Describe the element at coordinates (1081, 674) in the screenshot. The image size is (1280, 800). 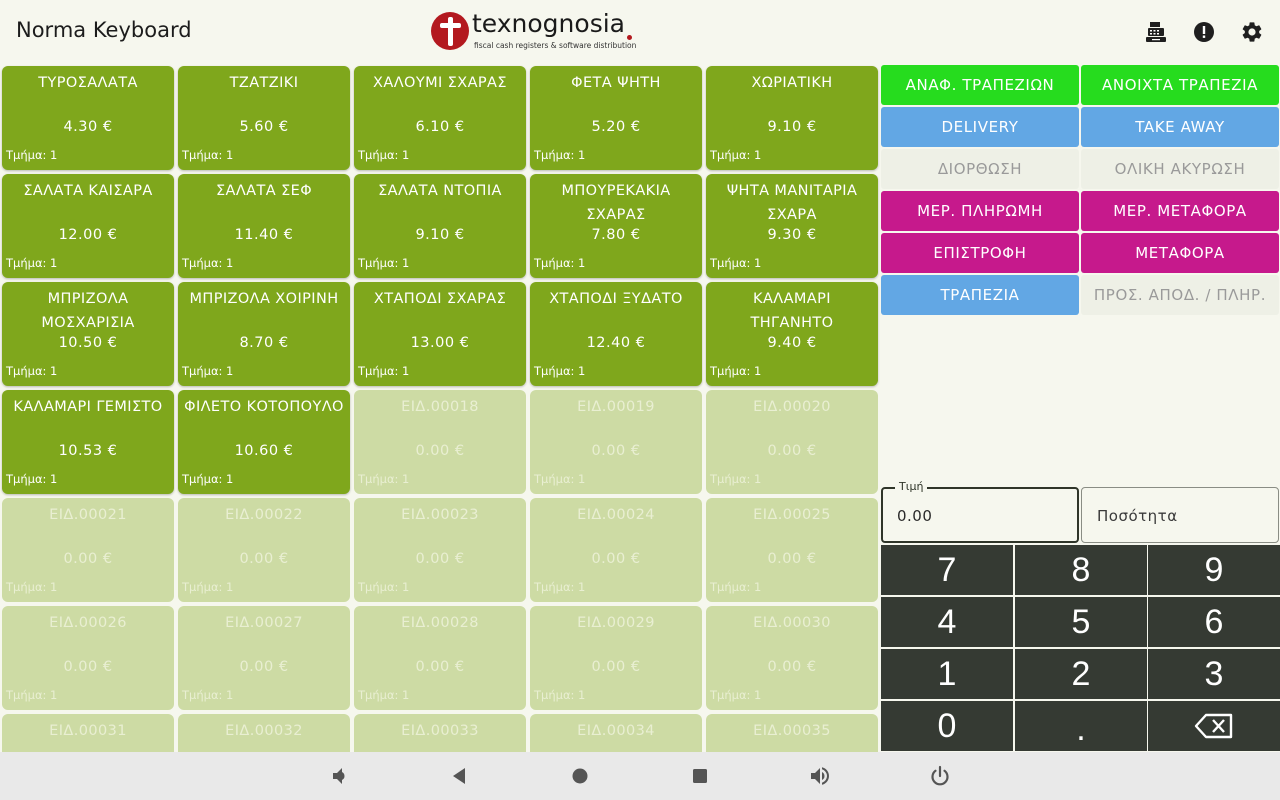
I see `key-2: 2` at that location.